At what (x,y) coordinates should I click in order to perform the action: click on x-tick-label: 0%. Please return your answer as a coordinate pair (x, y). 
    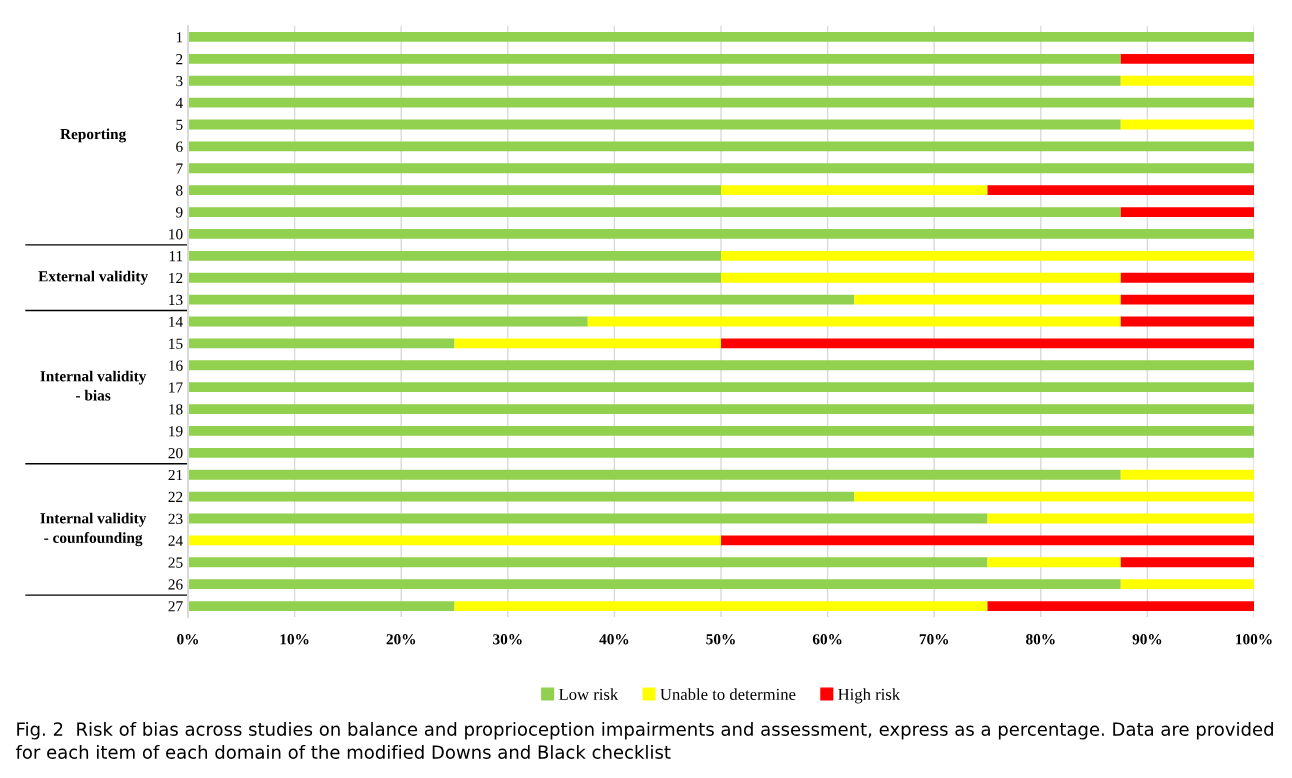
    Looking at the image, I should click on (188, 639).